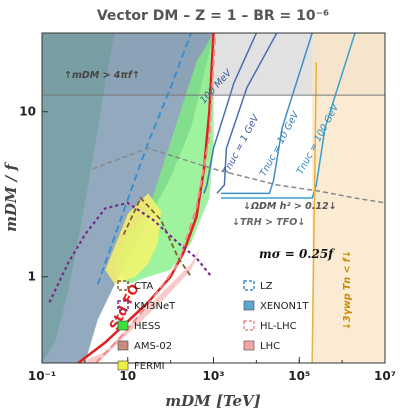 The width and height of the screenshot is (400, 415). What do you see at coordinates (157, 237) in the screenshot?
I see `cta-curve` at bounding box center [157, 237].